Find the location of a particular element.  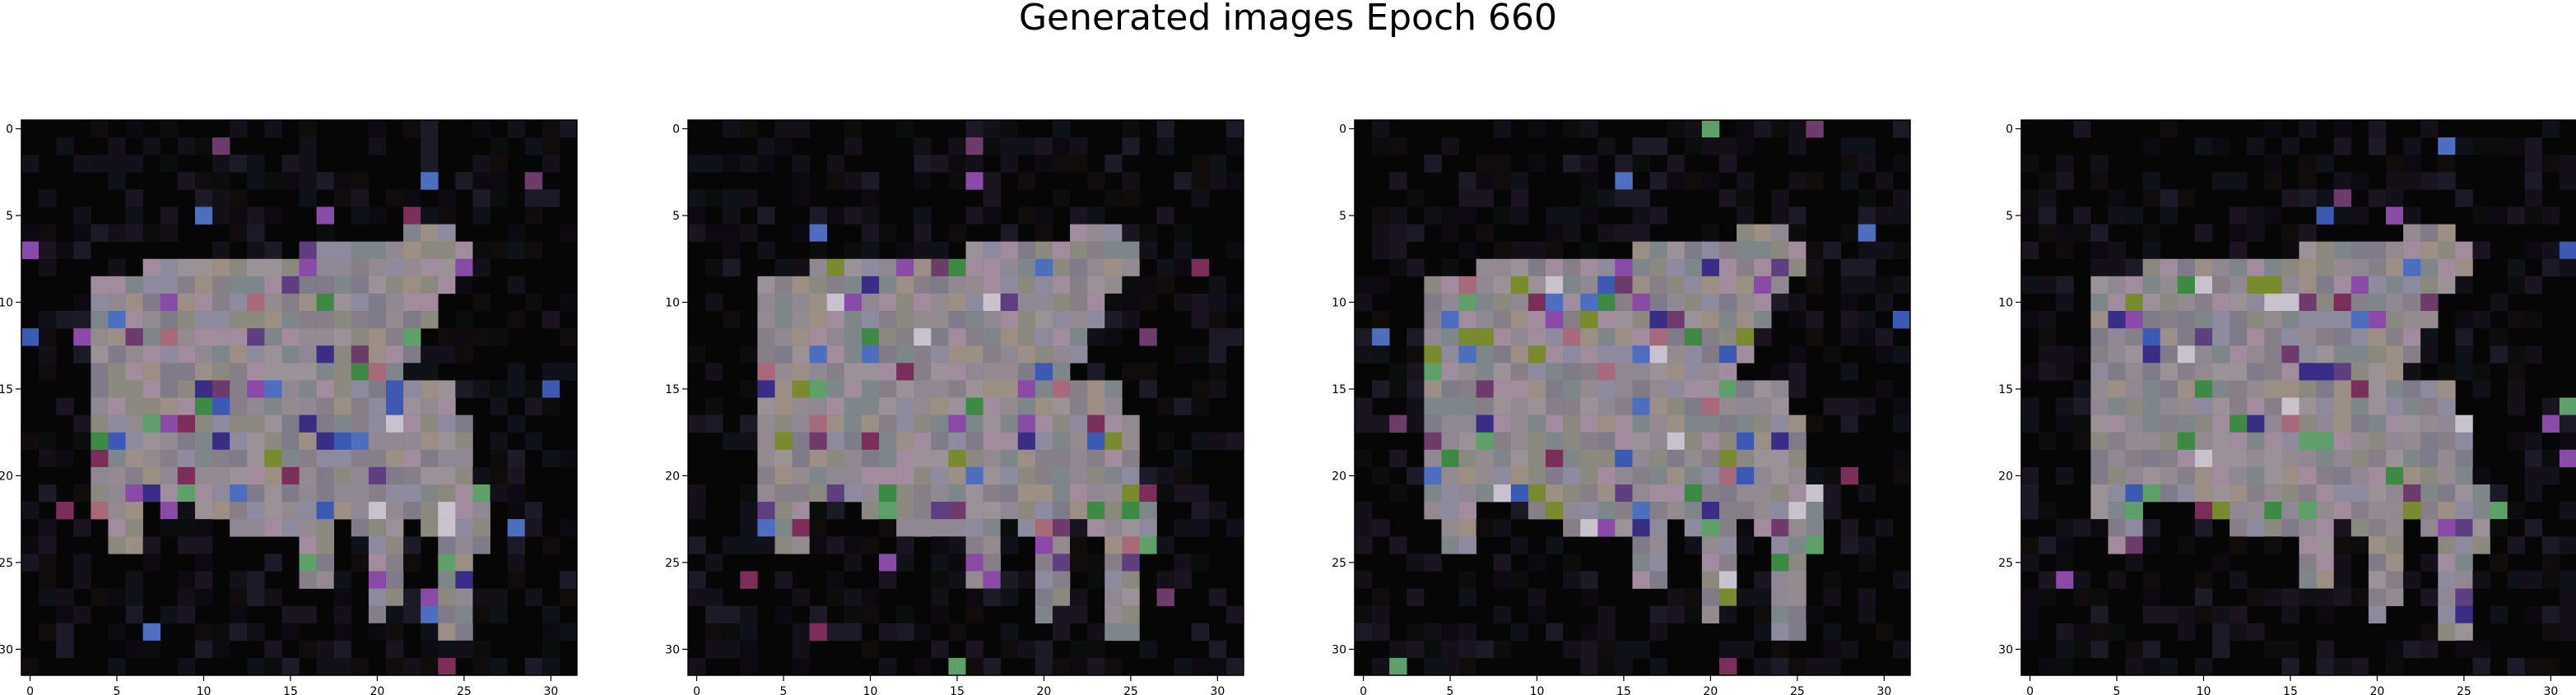

x-tick-label: 10 is located at coordinates (2204, 690).